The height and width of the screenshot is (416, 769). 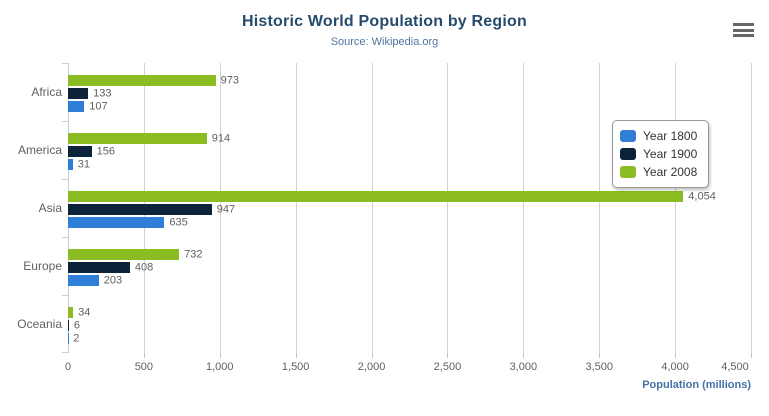 I want to click on bar-america-year-1900: 156, so click(x=91, y=151).